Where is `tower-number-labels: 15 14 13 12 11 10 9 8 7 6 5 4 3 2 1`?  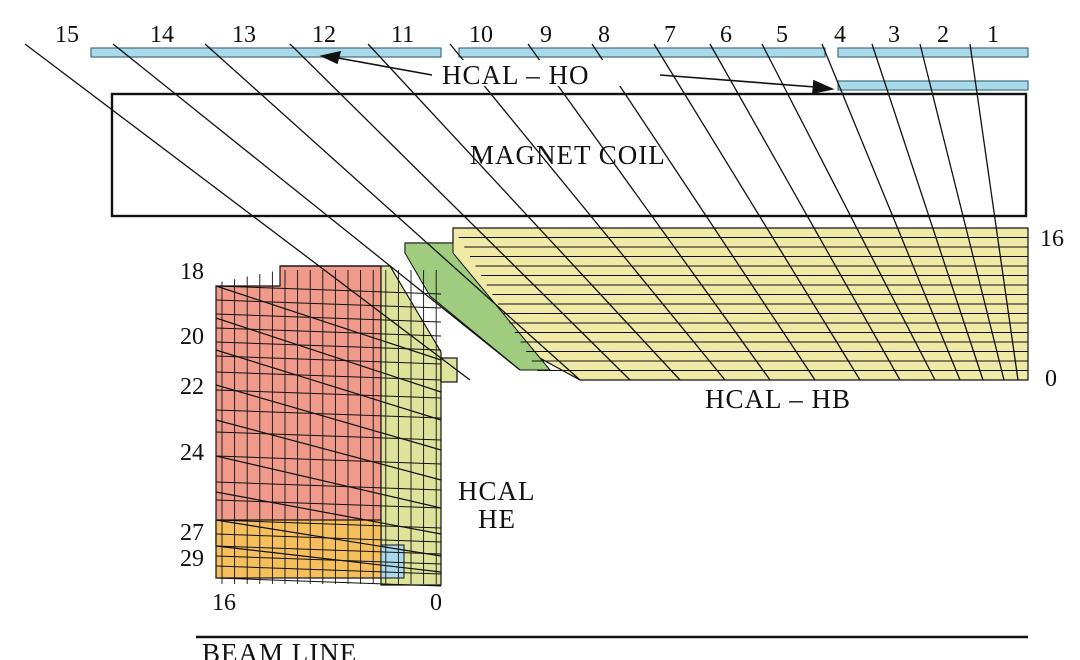
tower-number-labels: 15 14 13 12 11 10 9 8 7 6 5 4 3 2 1 is located at coordinates (527, 35).